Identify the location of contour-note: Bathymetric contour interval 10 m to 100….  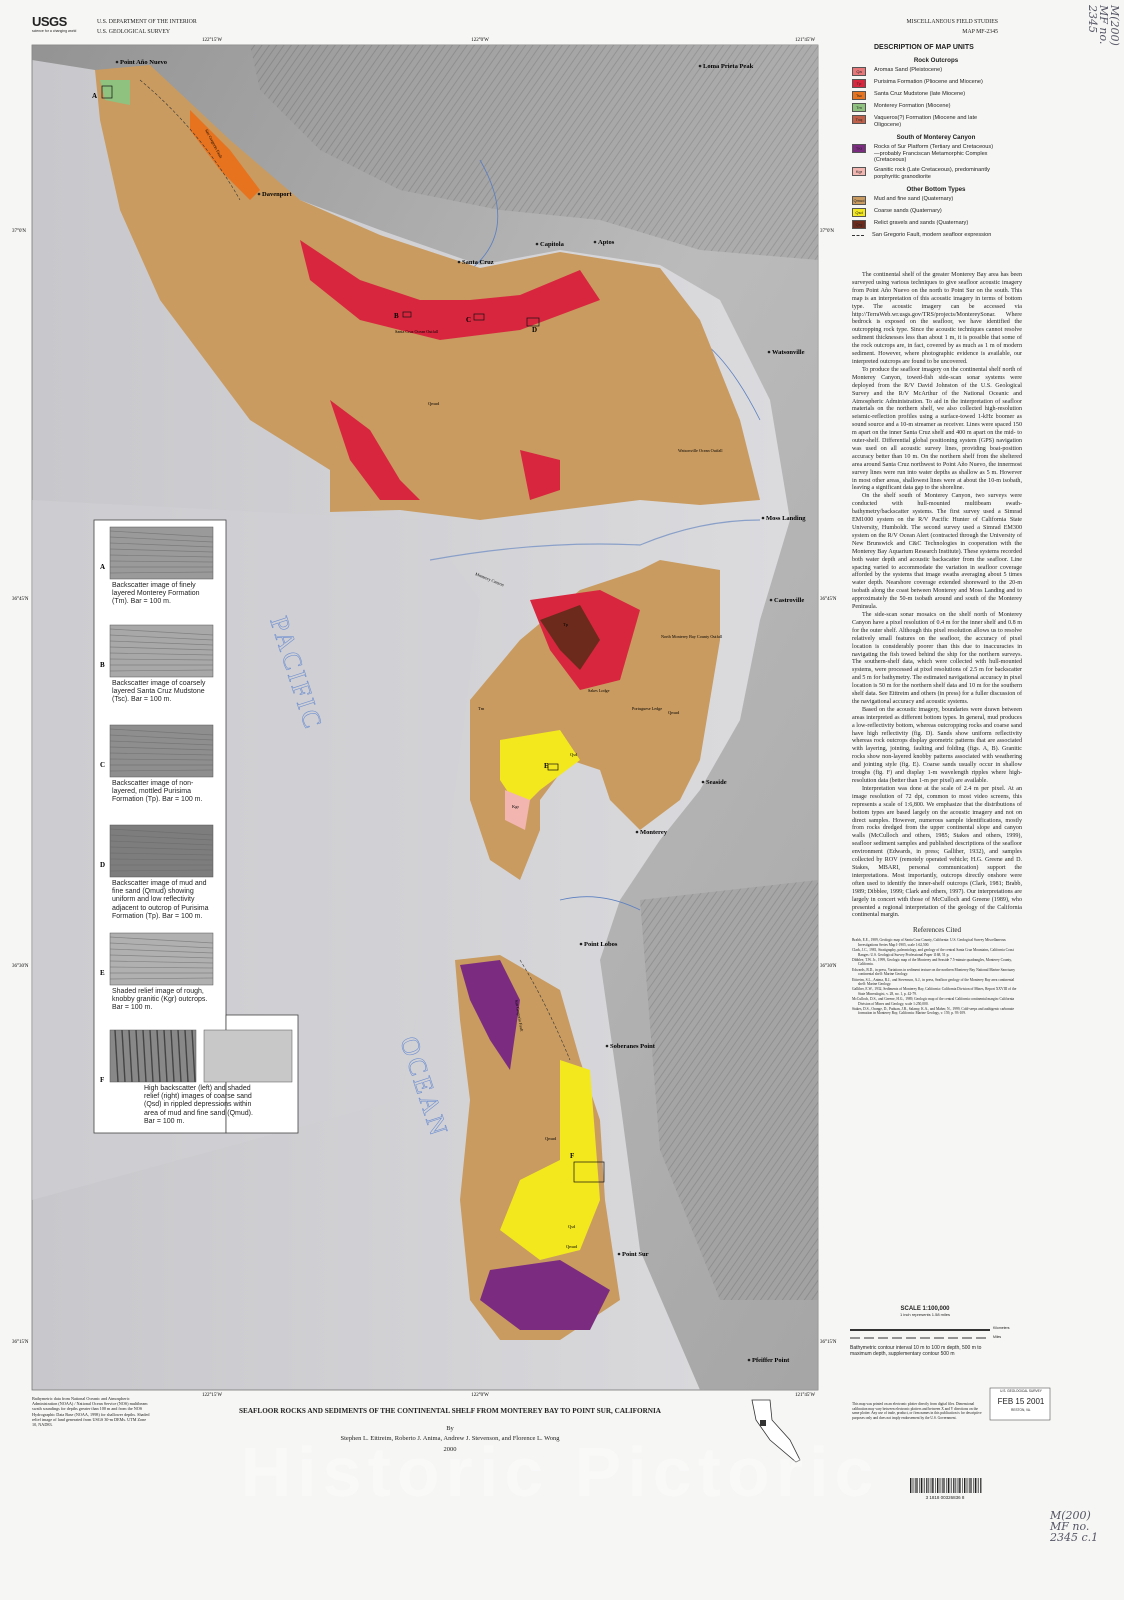
(916, 1351).